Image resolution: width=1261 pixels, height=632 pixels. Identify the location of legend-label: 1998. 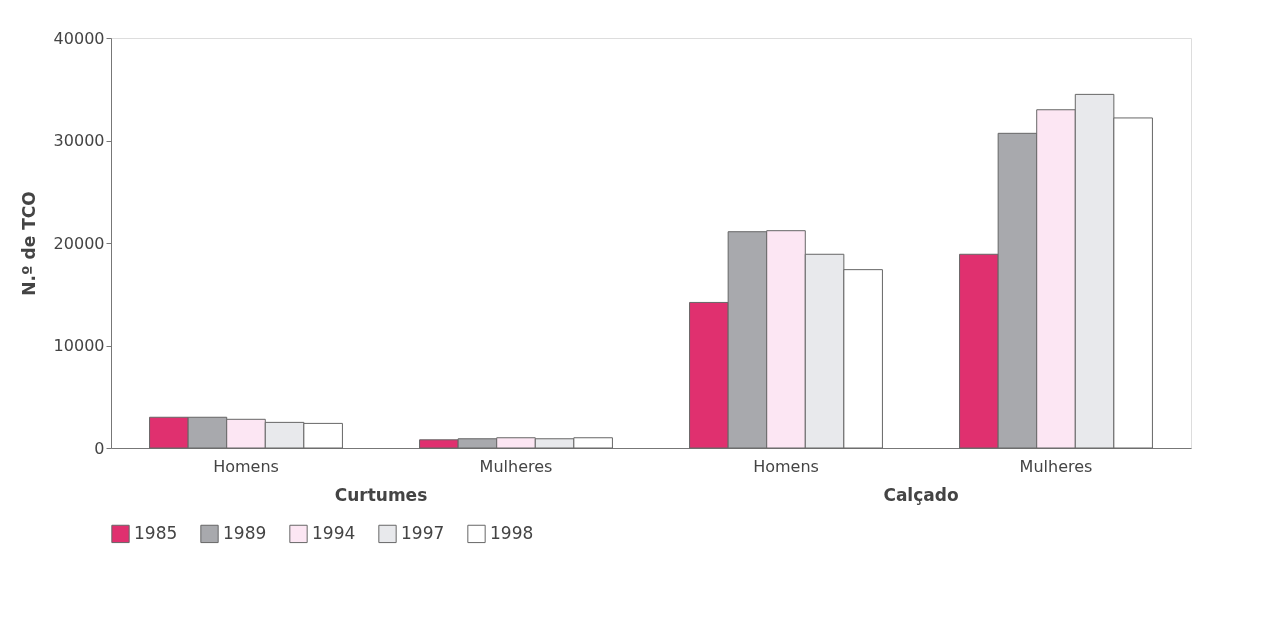
(512, 532).